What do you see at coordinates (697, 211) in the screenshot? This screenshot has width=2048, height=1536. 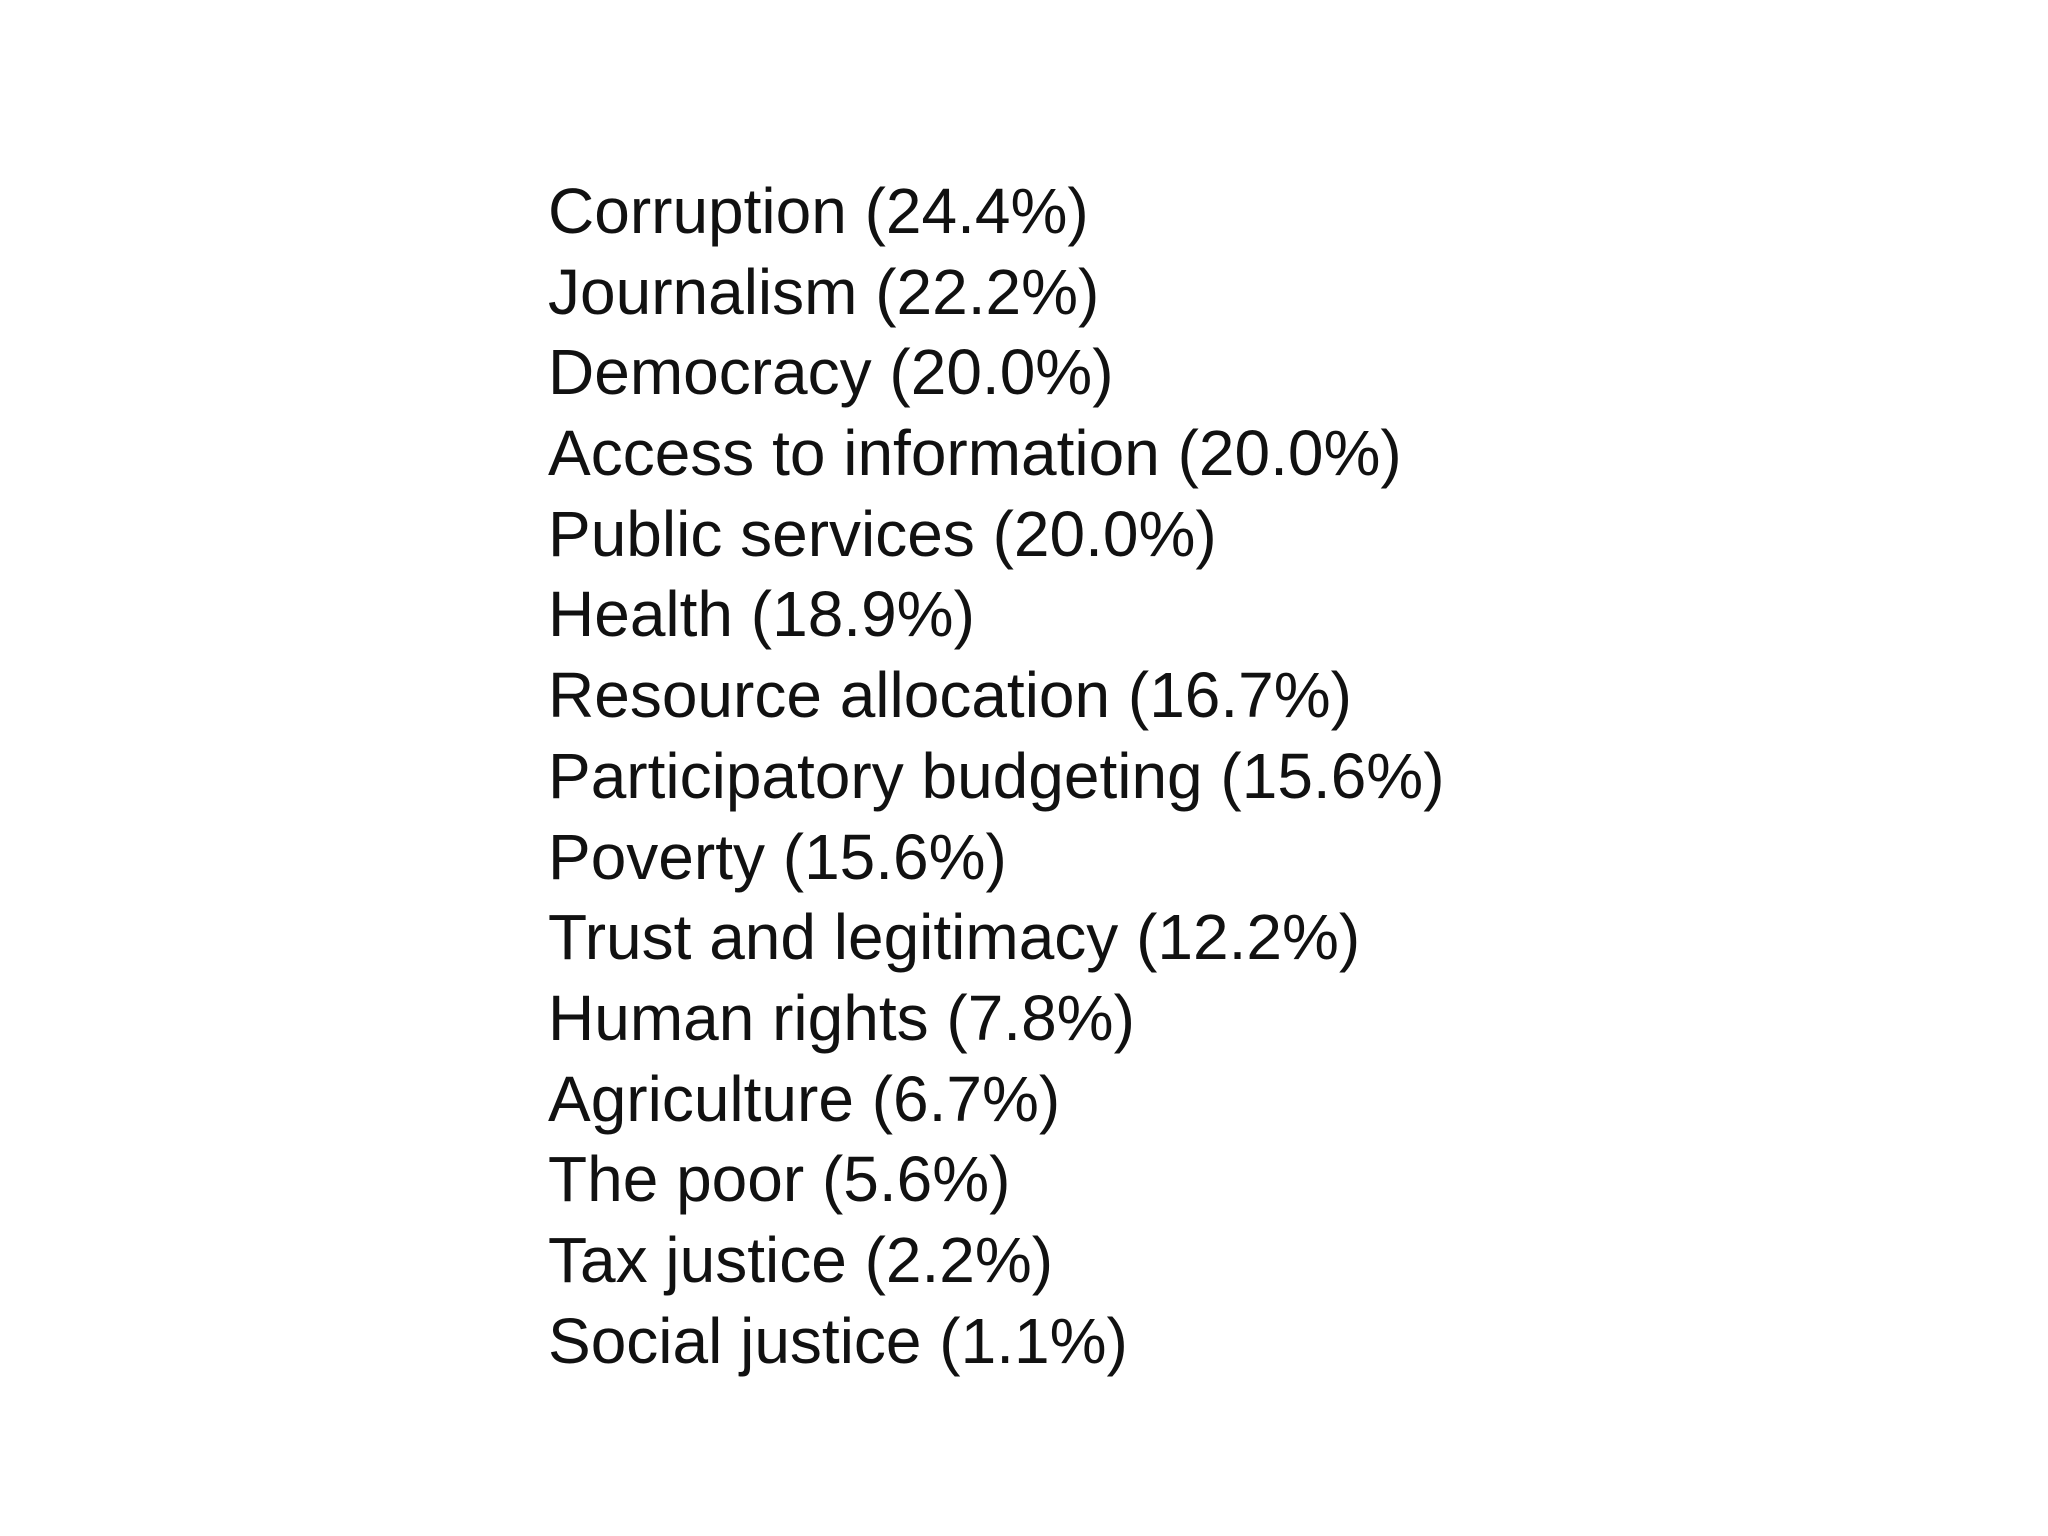 I see `topic-label: Corruption` at bounding box center [697, 211].